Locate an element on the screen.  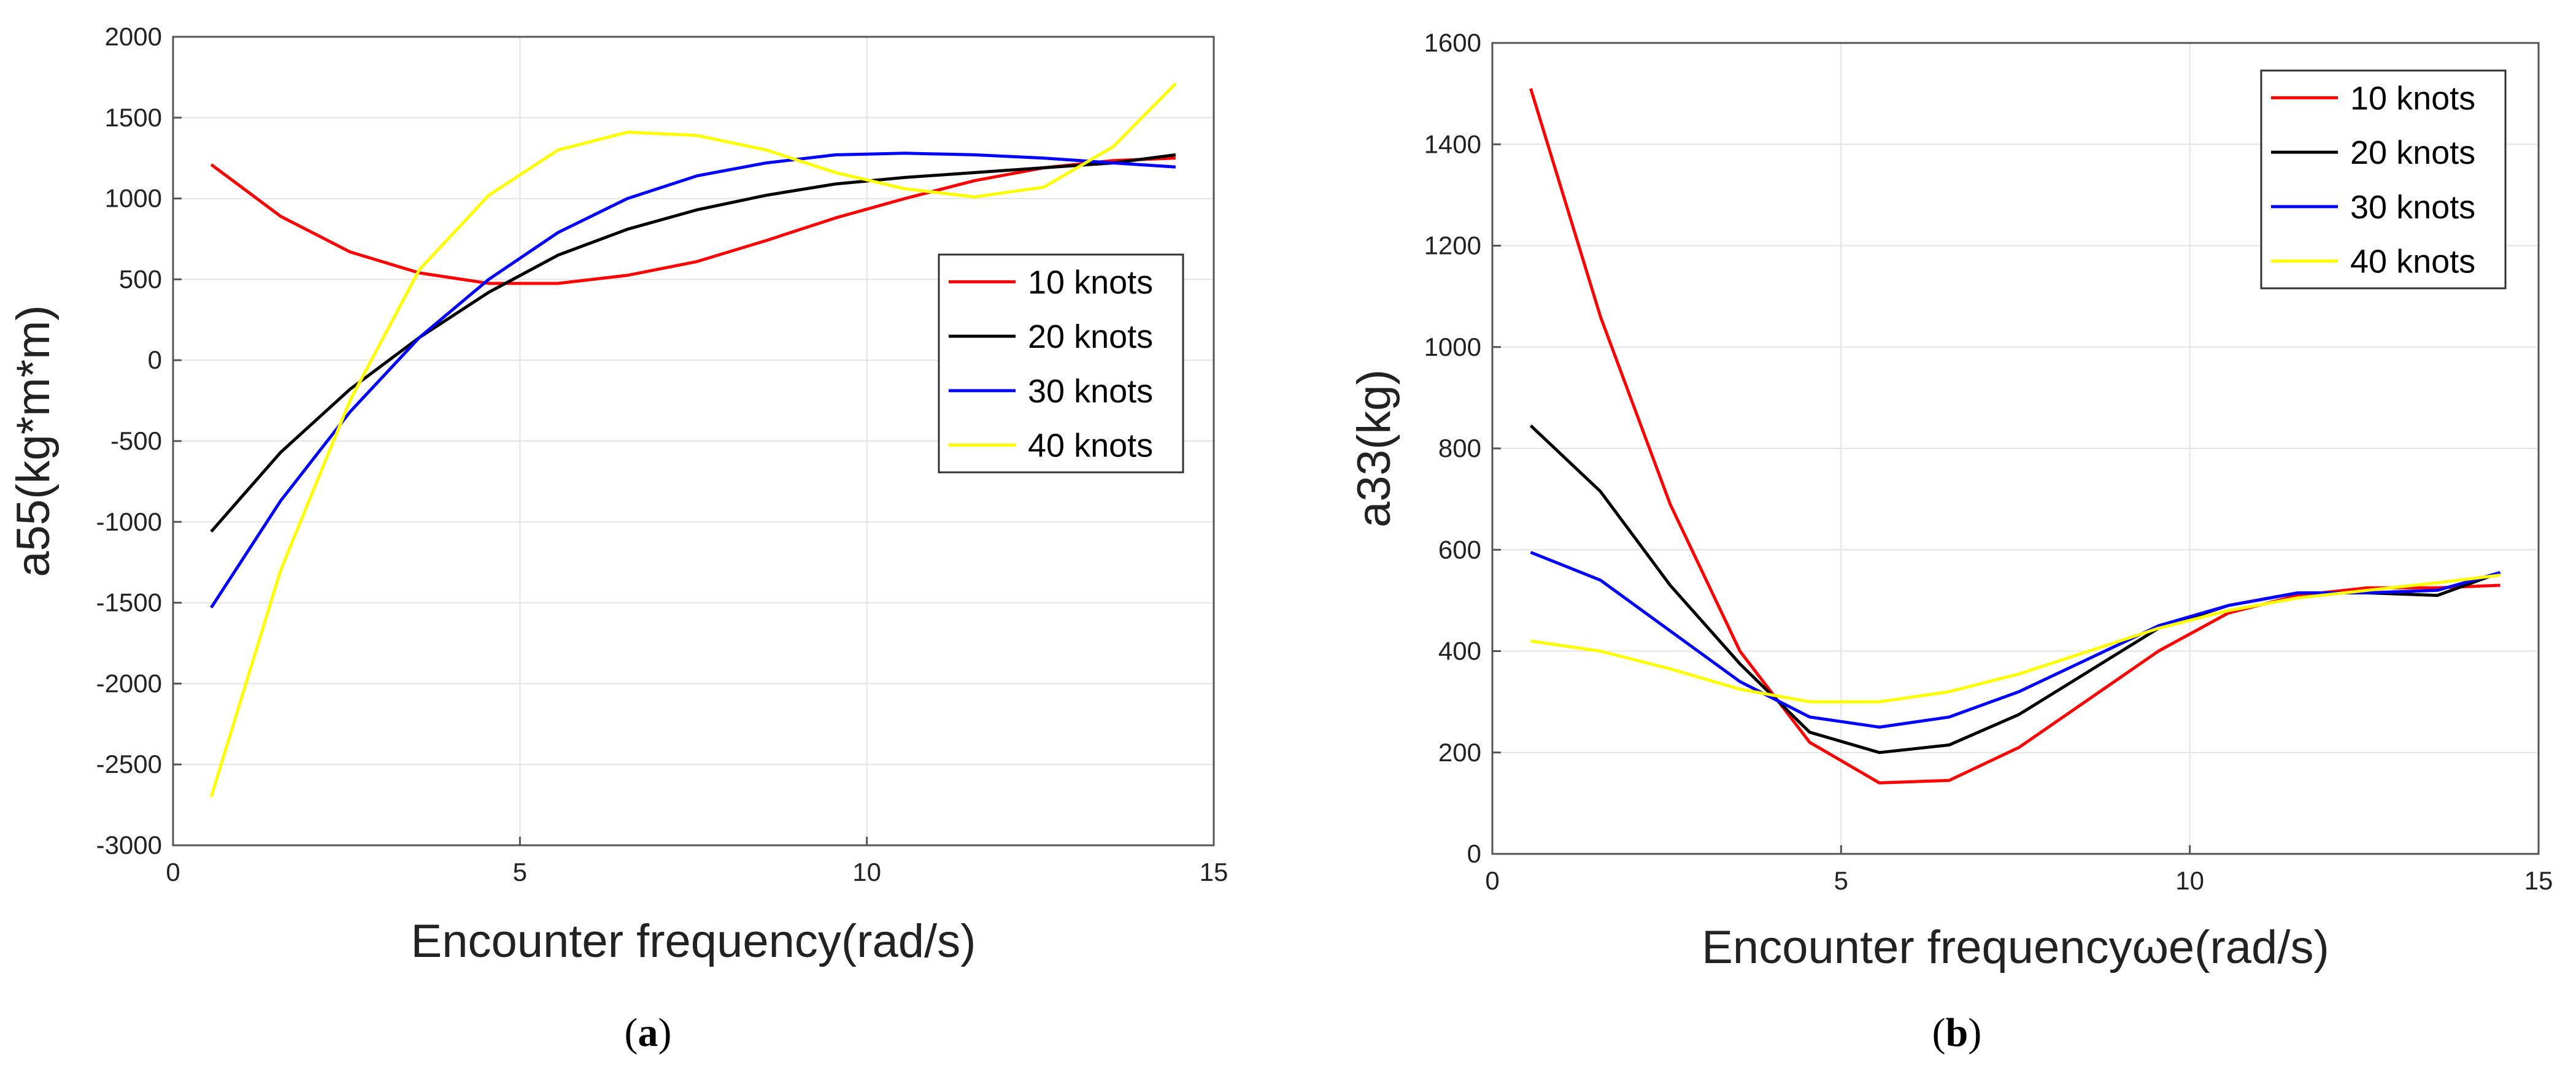
y-tick-label: 200 is located at coordinates (1459, 752).